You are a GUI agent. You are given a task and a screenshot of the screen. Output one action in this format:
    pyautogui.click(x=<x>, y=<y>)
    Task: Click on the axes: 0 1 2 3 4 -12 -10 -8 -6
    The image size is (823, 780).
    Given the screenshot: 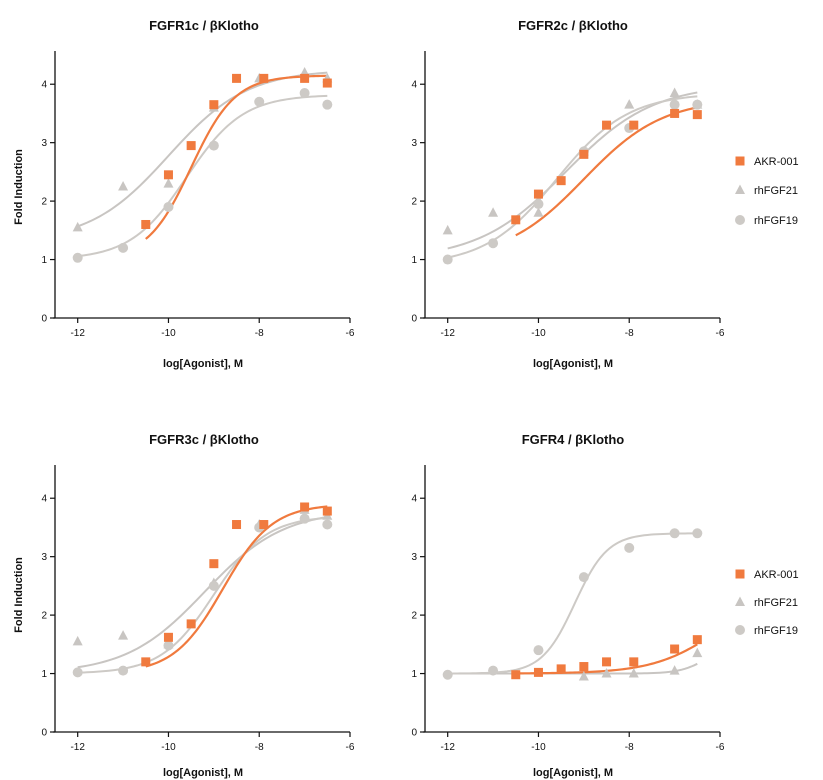 What is the action you would take?
    pyautogui.click(x=568, y=609)
    